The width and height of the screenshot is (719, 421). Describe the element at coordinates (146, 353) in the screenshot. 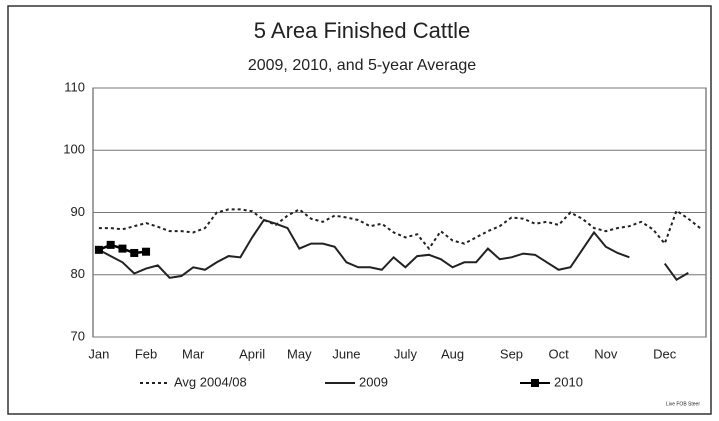

I see `x-tick-label: Feb` at that location.